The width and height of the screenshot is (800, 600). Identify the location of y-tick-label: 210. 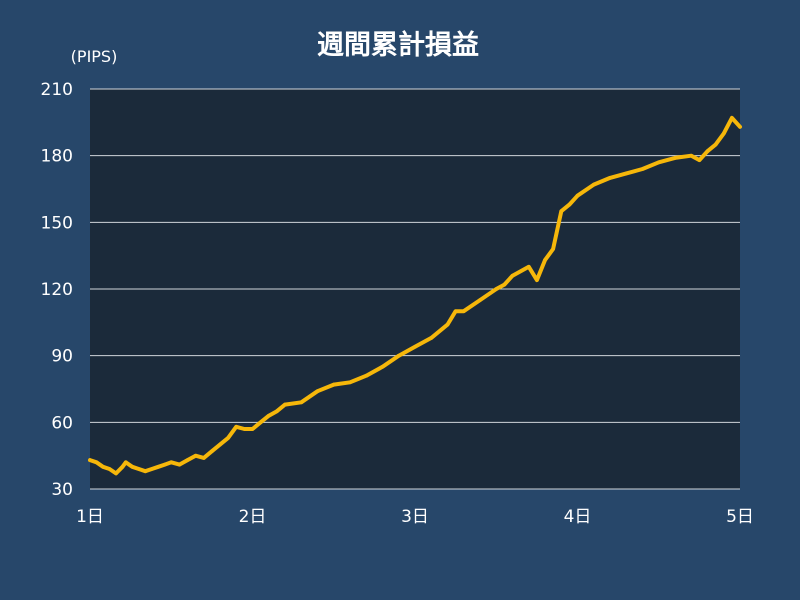
(57, 90).